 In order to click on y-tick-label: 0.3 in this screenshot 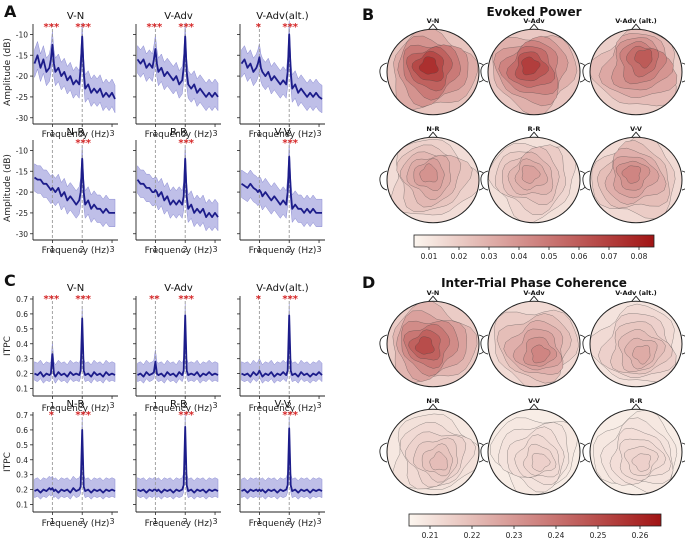, I will do `click(22, 359)`.